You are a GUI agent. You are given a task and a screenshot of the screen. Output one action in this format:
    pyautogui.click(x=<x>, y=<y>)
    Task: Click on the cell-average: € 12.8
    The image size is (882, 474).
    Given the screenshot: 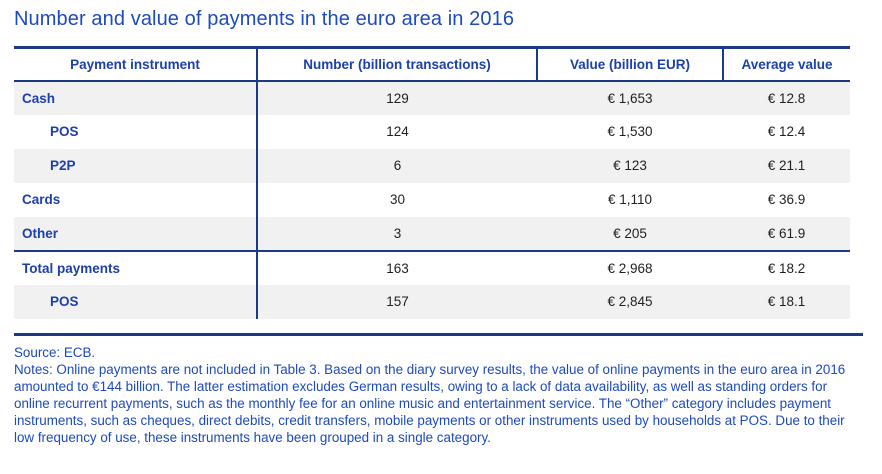 What is the action you would take?
    pyautogui.click(x=786, y=97)
    